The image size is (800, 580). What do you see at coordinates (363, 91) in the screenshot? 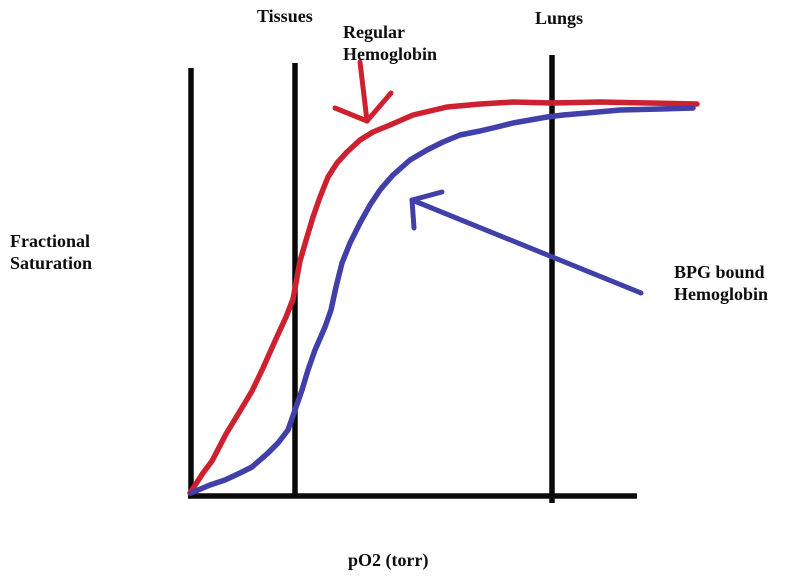
I see `regular-hemoglobin-arrow-shaft` at bounding box center [363, 91].